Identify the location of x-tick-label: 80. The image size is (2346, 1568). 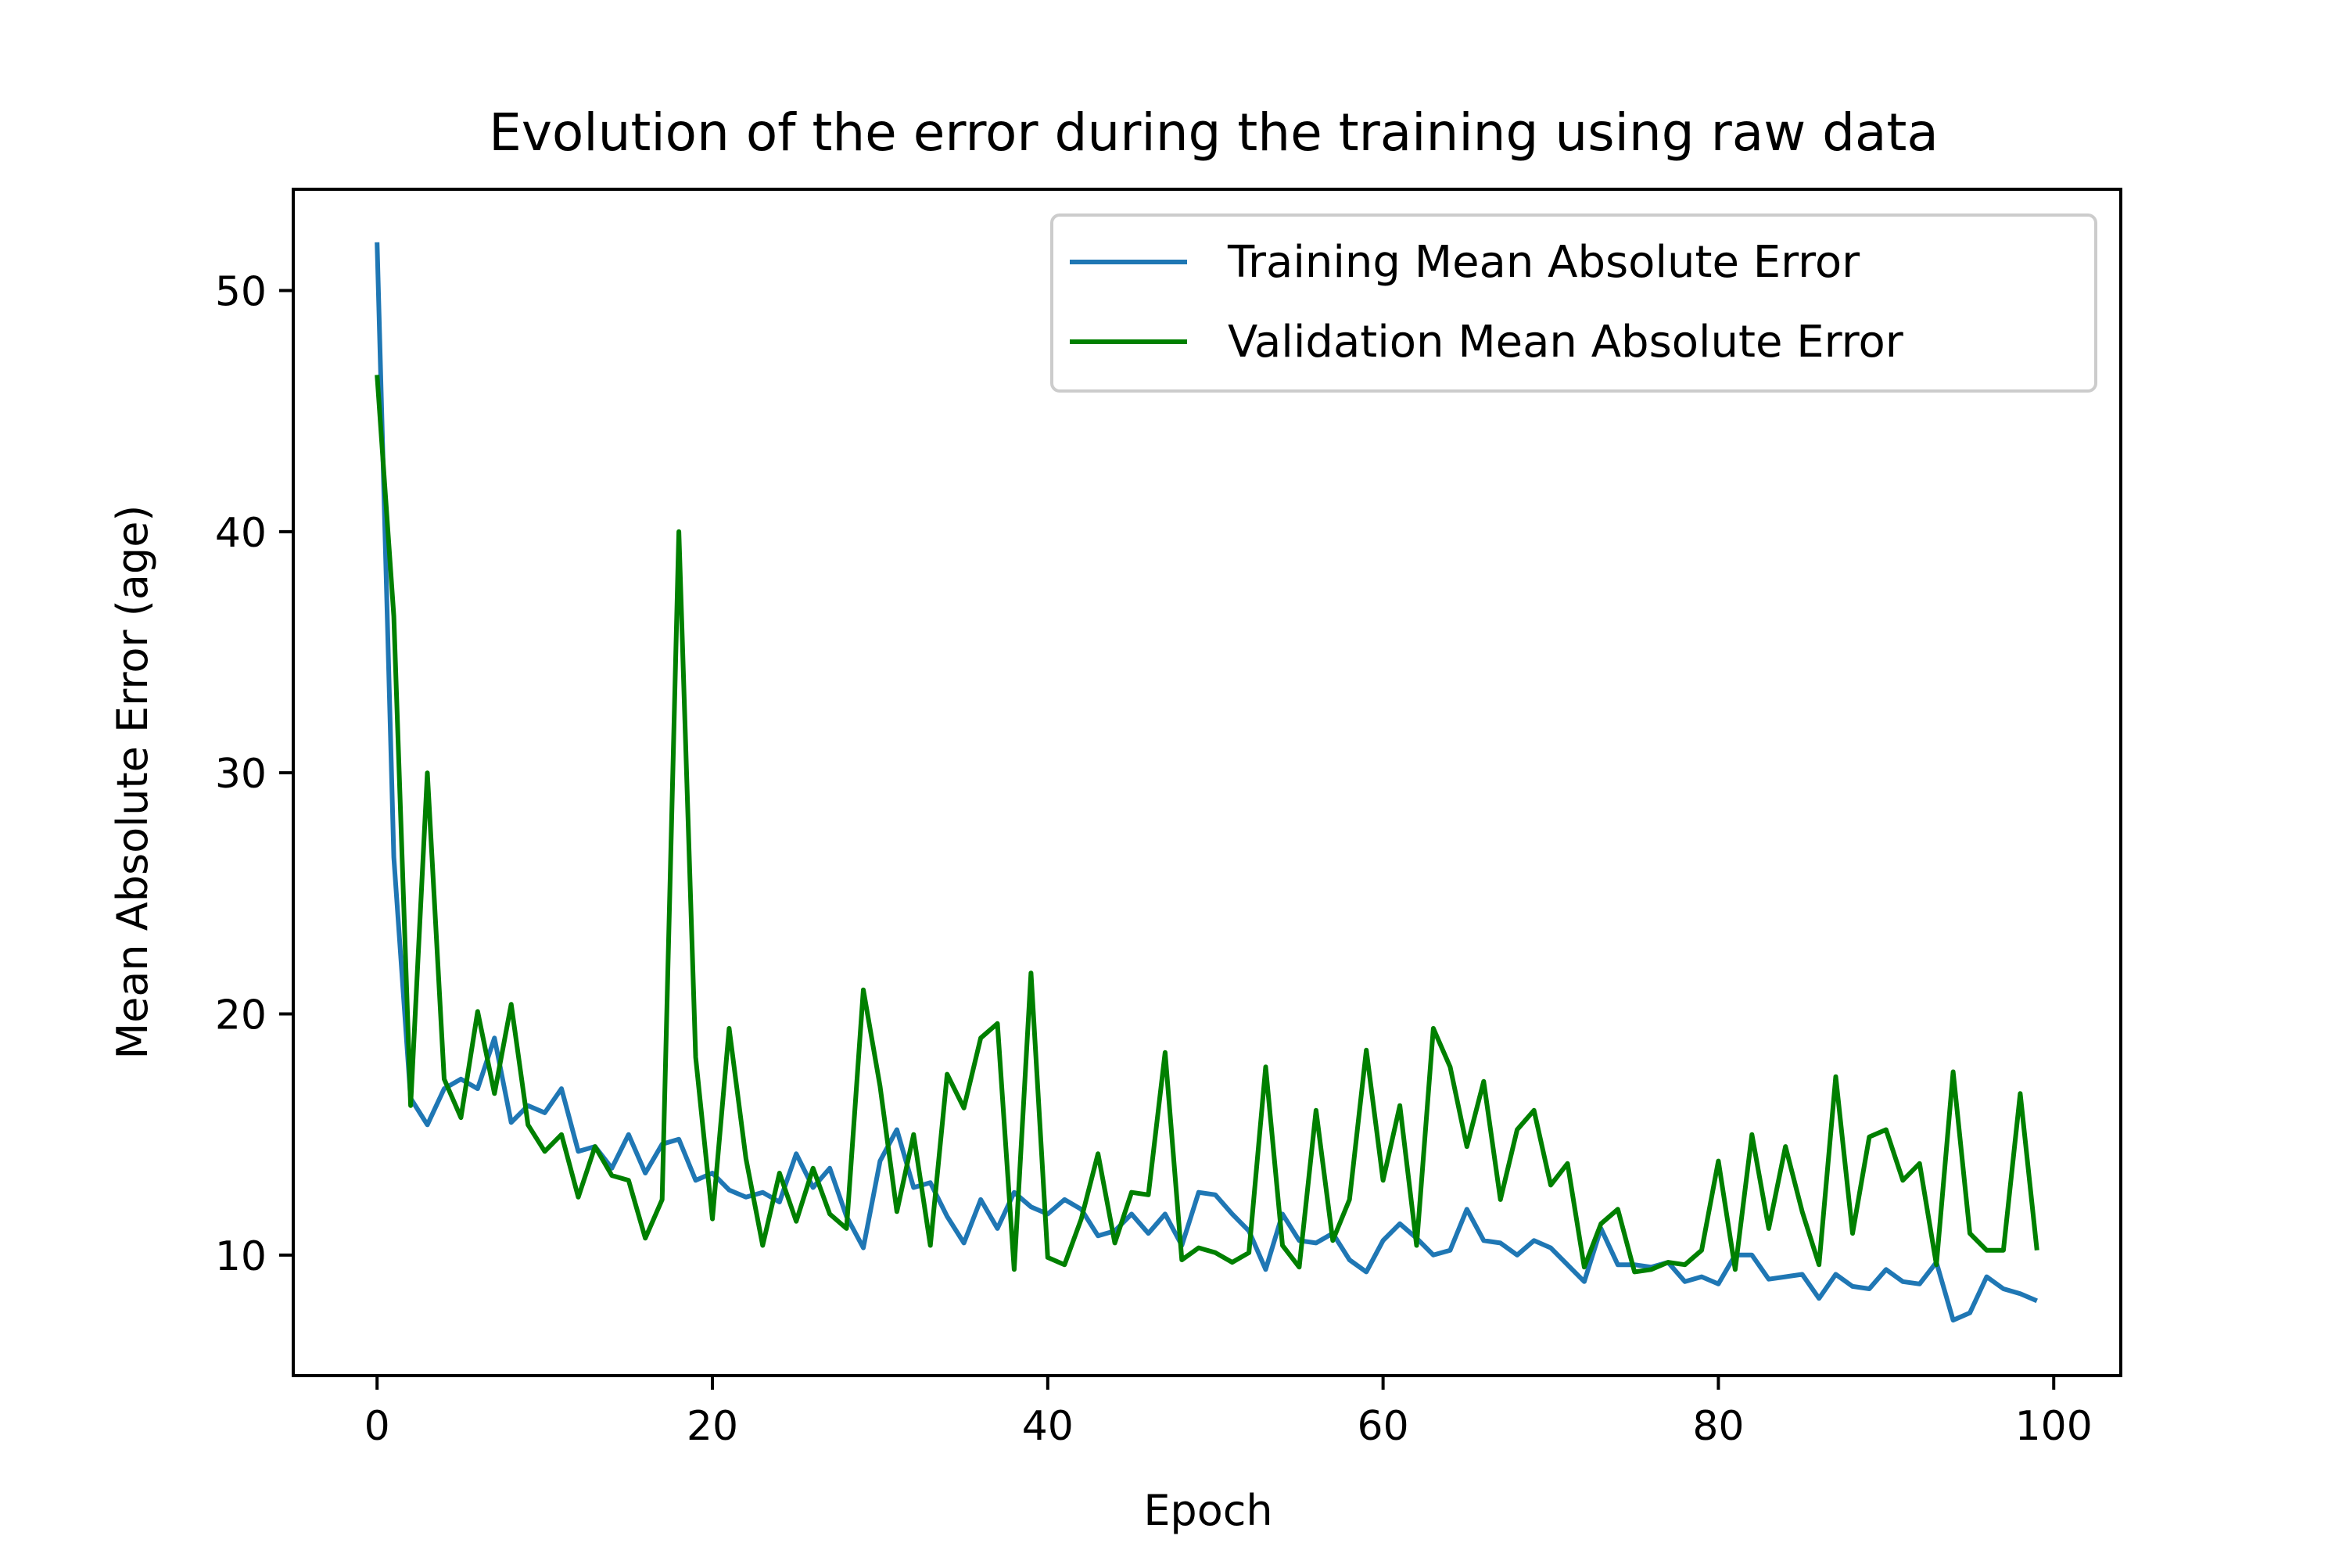
(1718, 1426).